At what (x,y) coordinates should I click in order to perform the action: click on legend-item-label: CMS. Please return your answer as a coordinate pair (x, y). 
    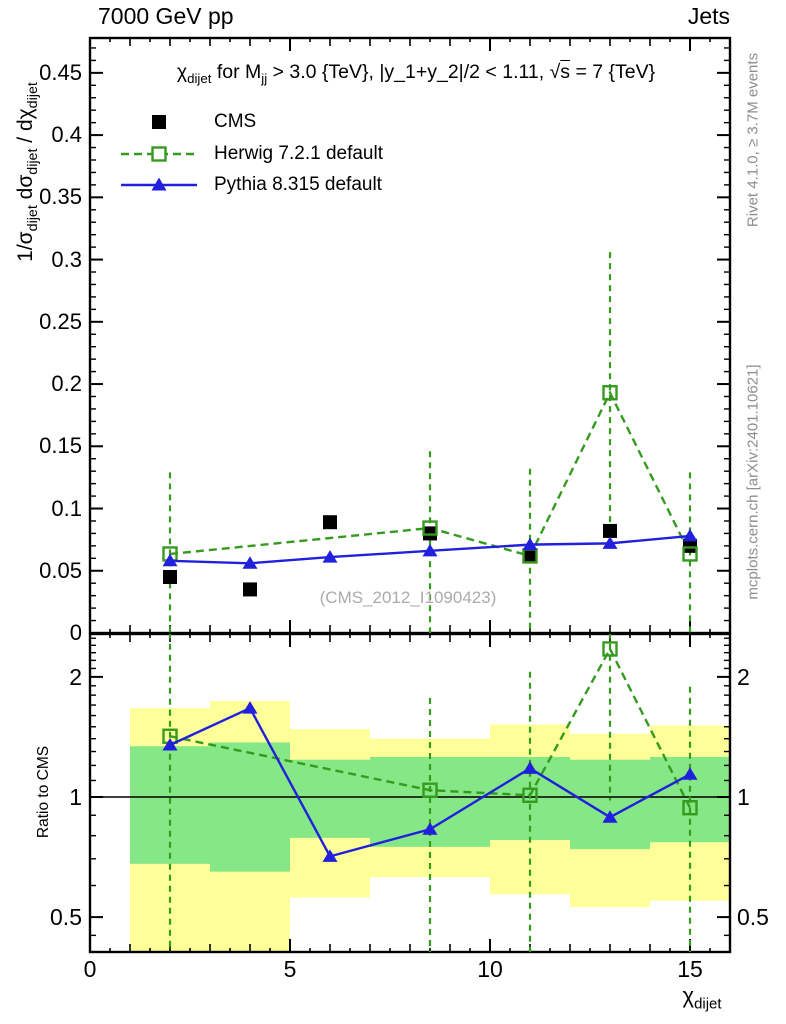
    Looking at the image, I should click on (235, 121).